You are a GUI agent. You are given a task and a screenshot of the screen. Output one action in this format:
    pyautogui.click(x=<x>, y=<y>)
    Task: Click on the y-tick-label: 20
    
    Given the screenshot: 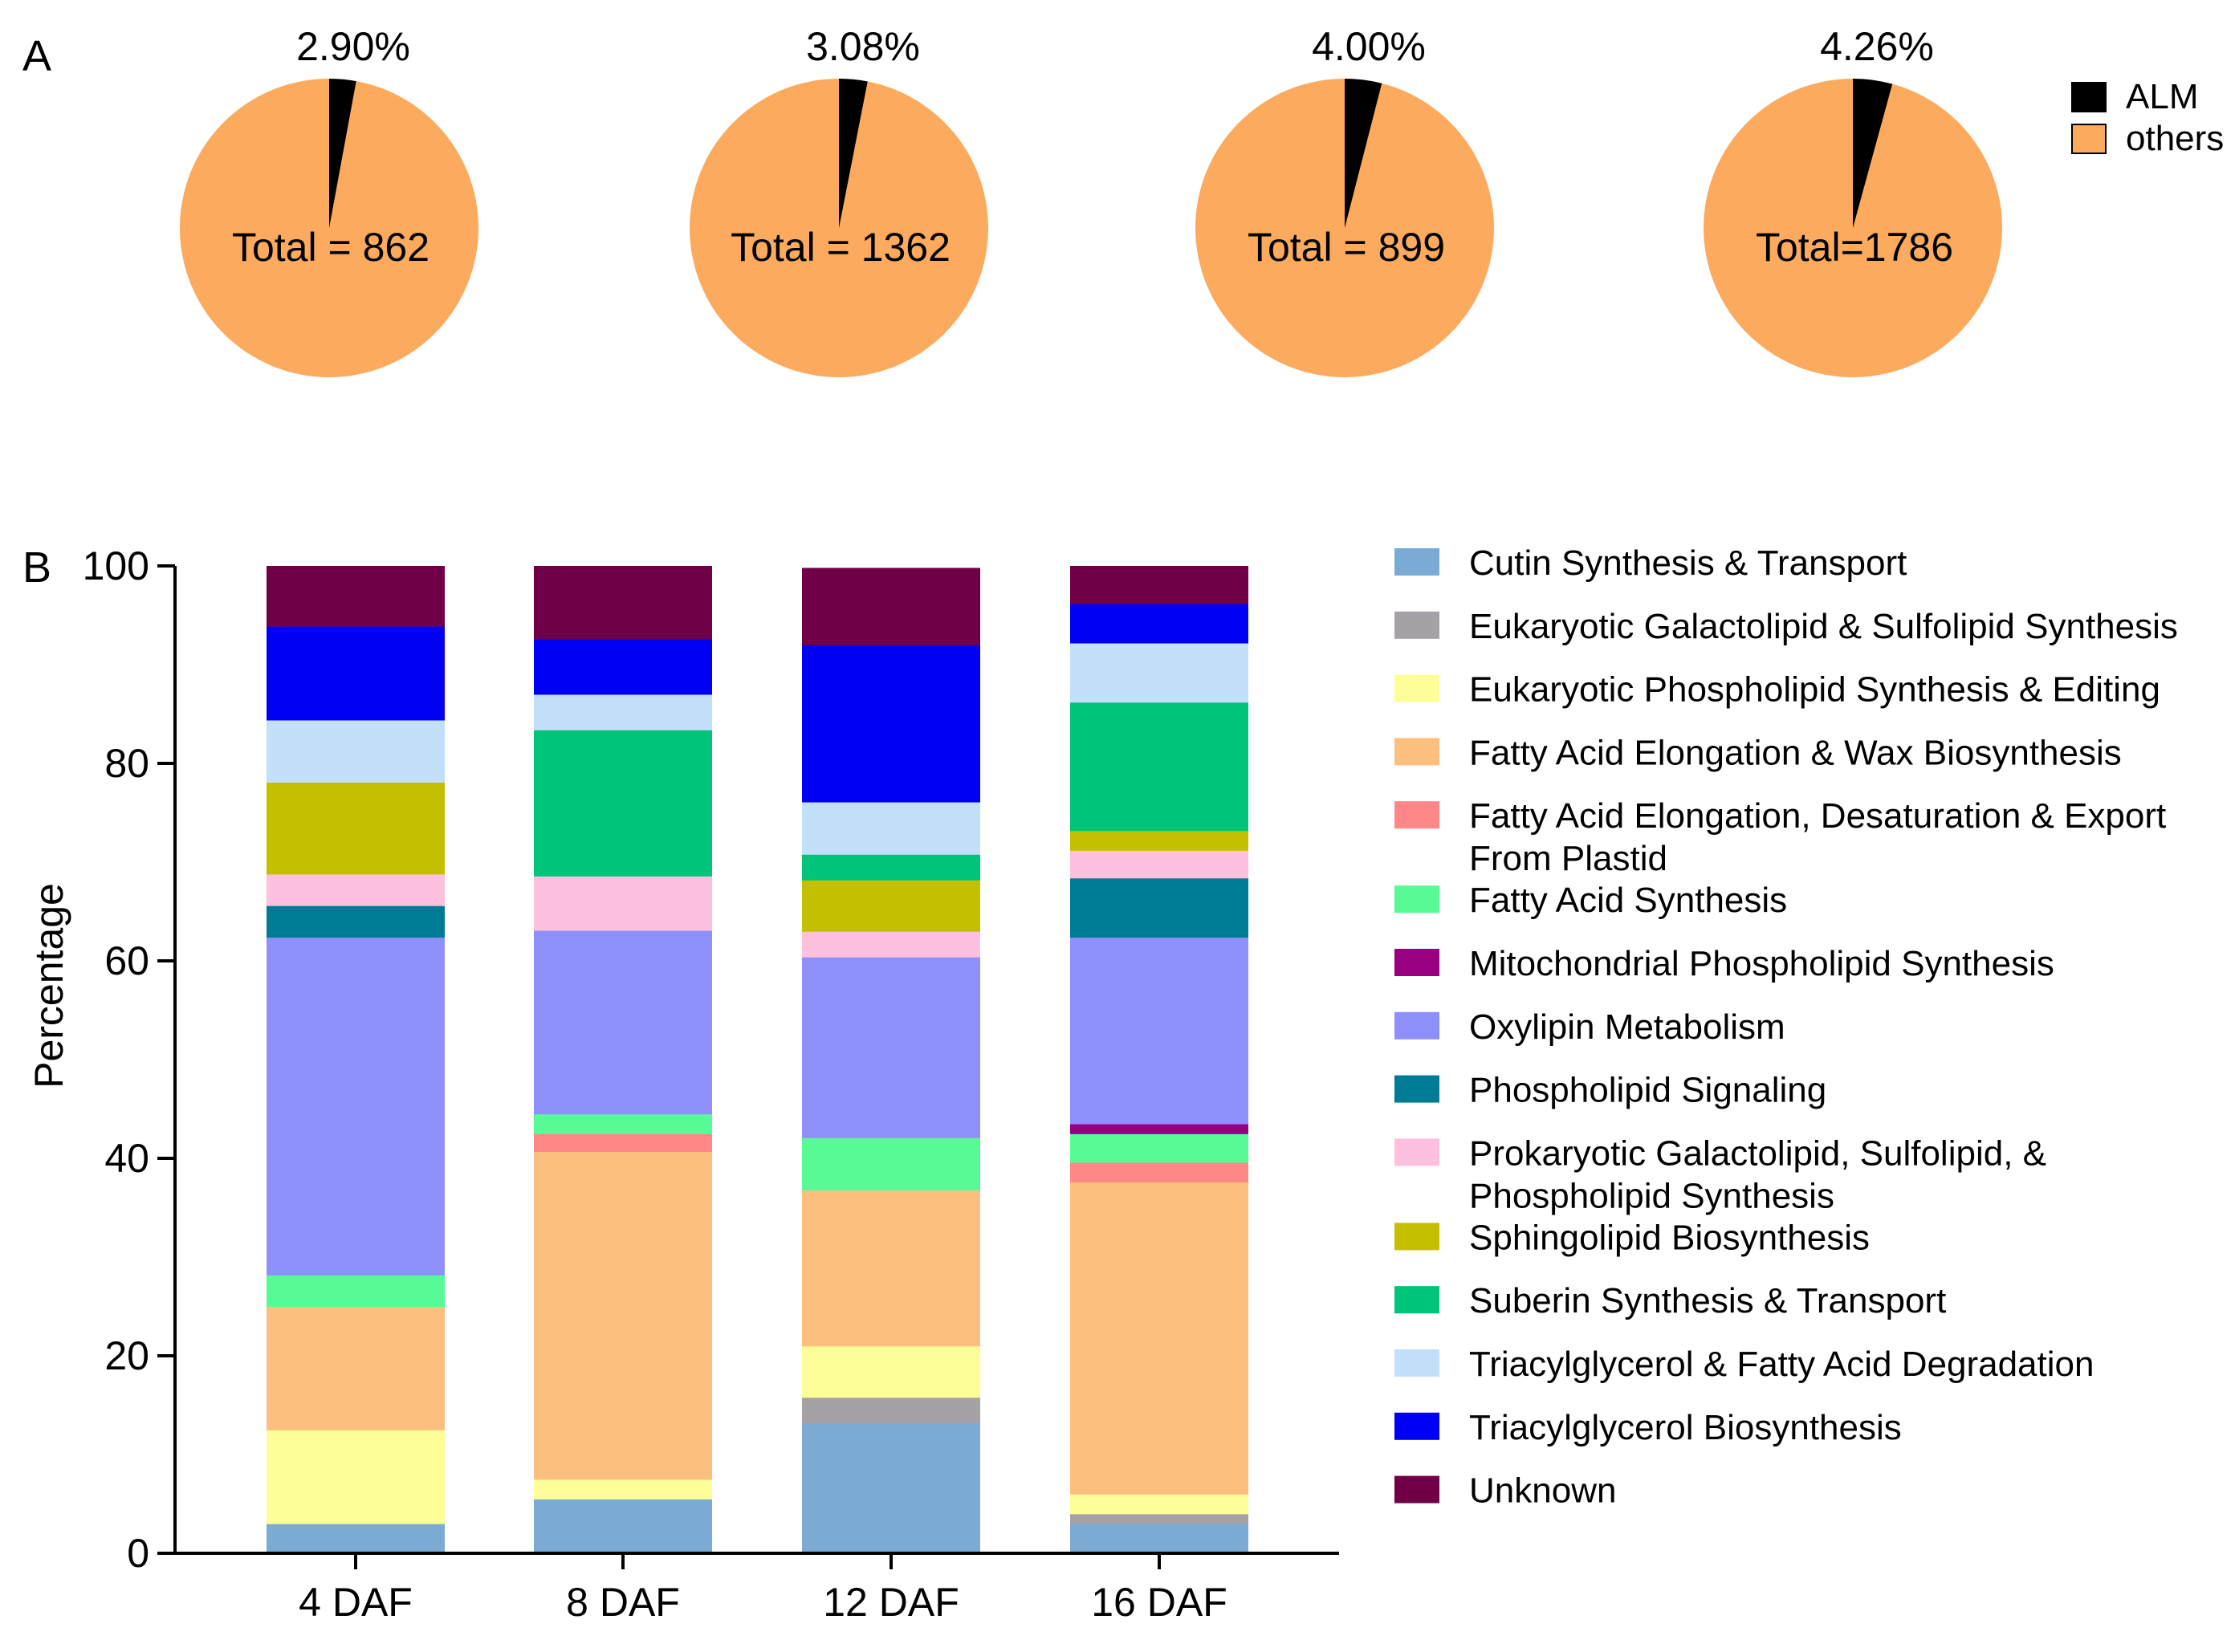 What is the action you would take?
    pyautogui.click(x=126, y=1355)
    